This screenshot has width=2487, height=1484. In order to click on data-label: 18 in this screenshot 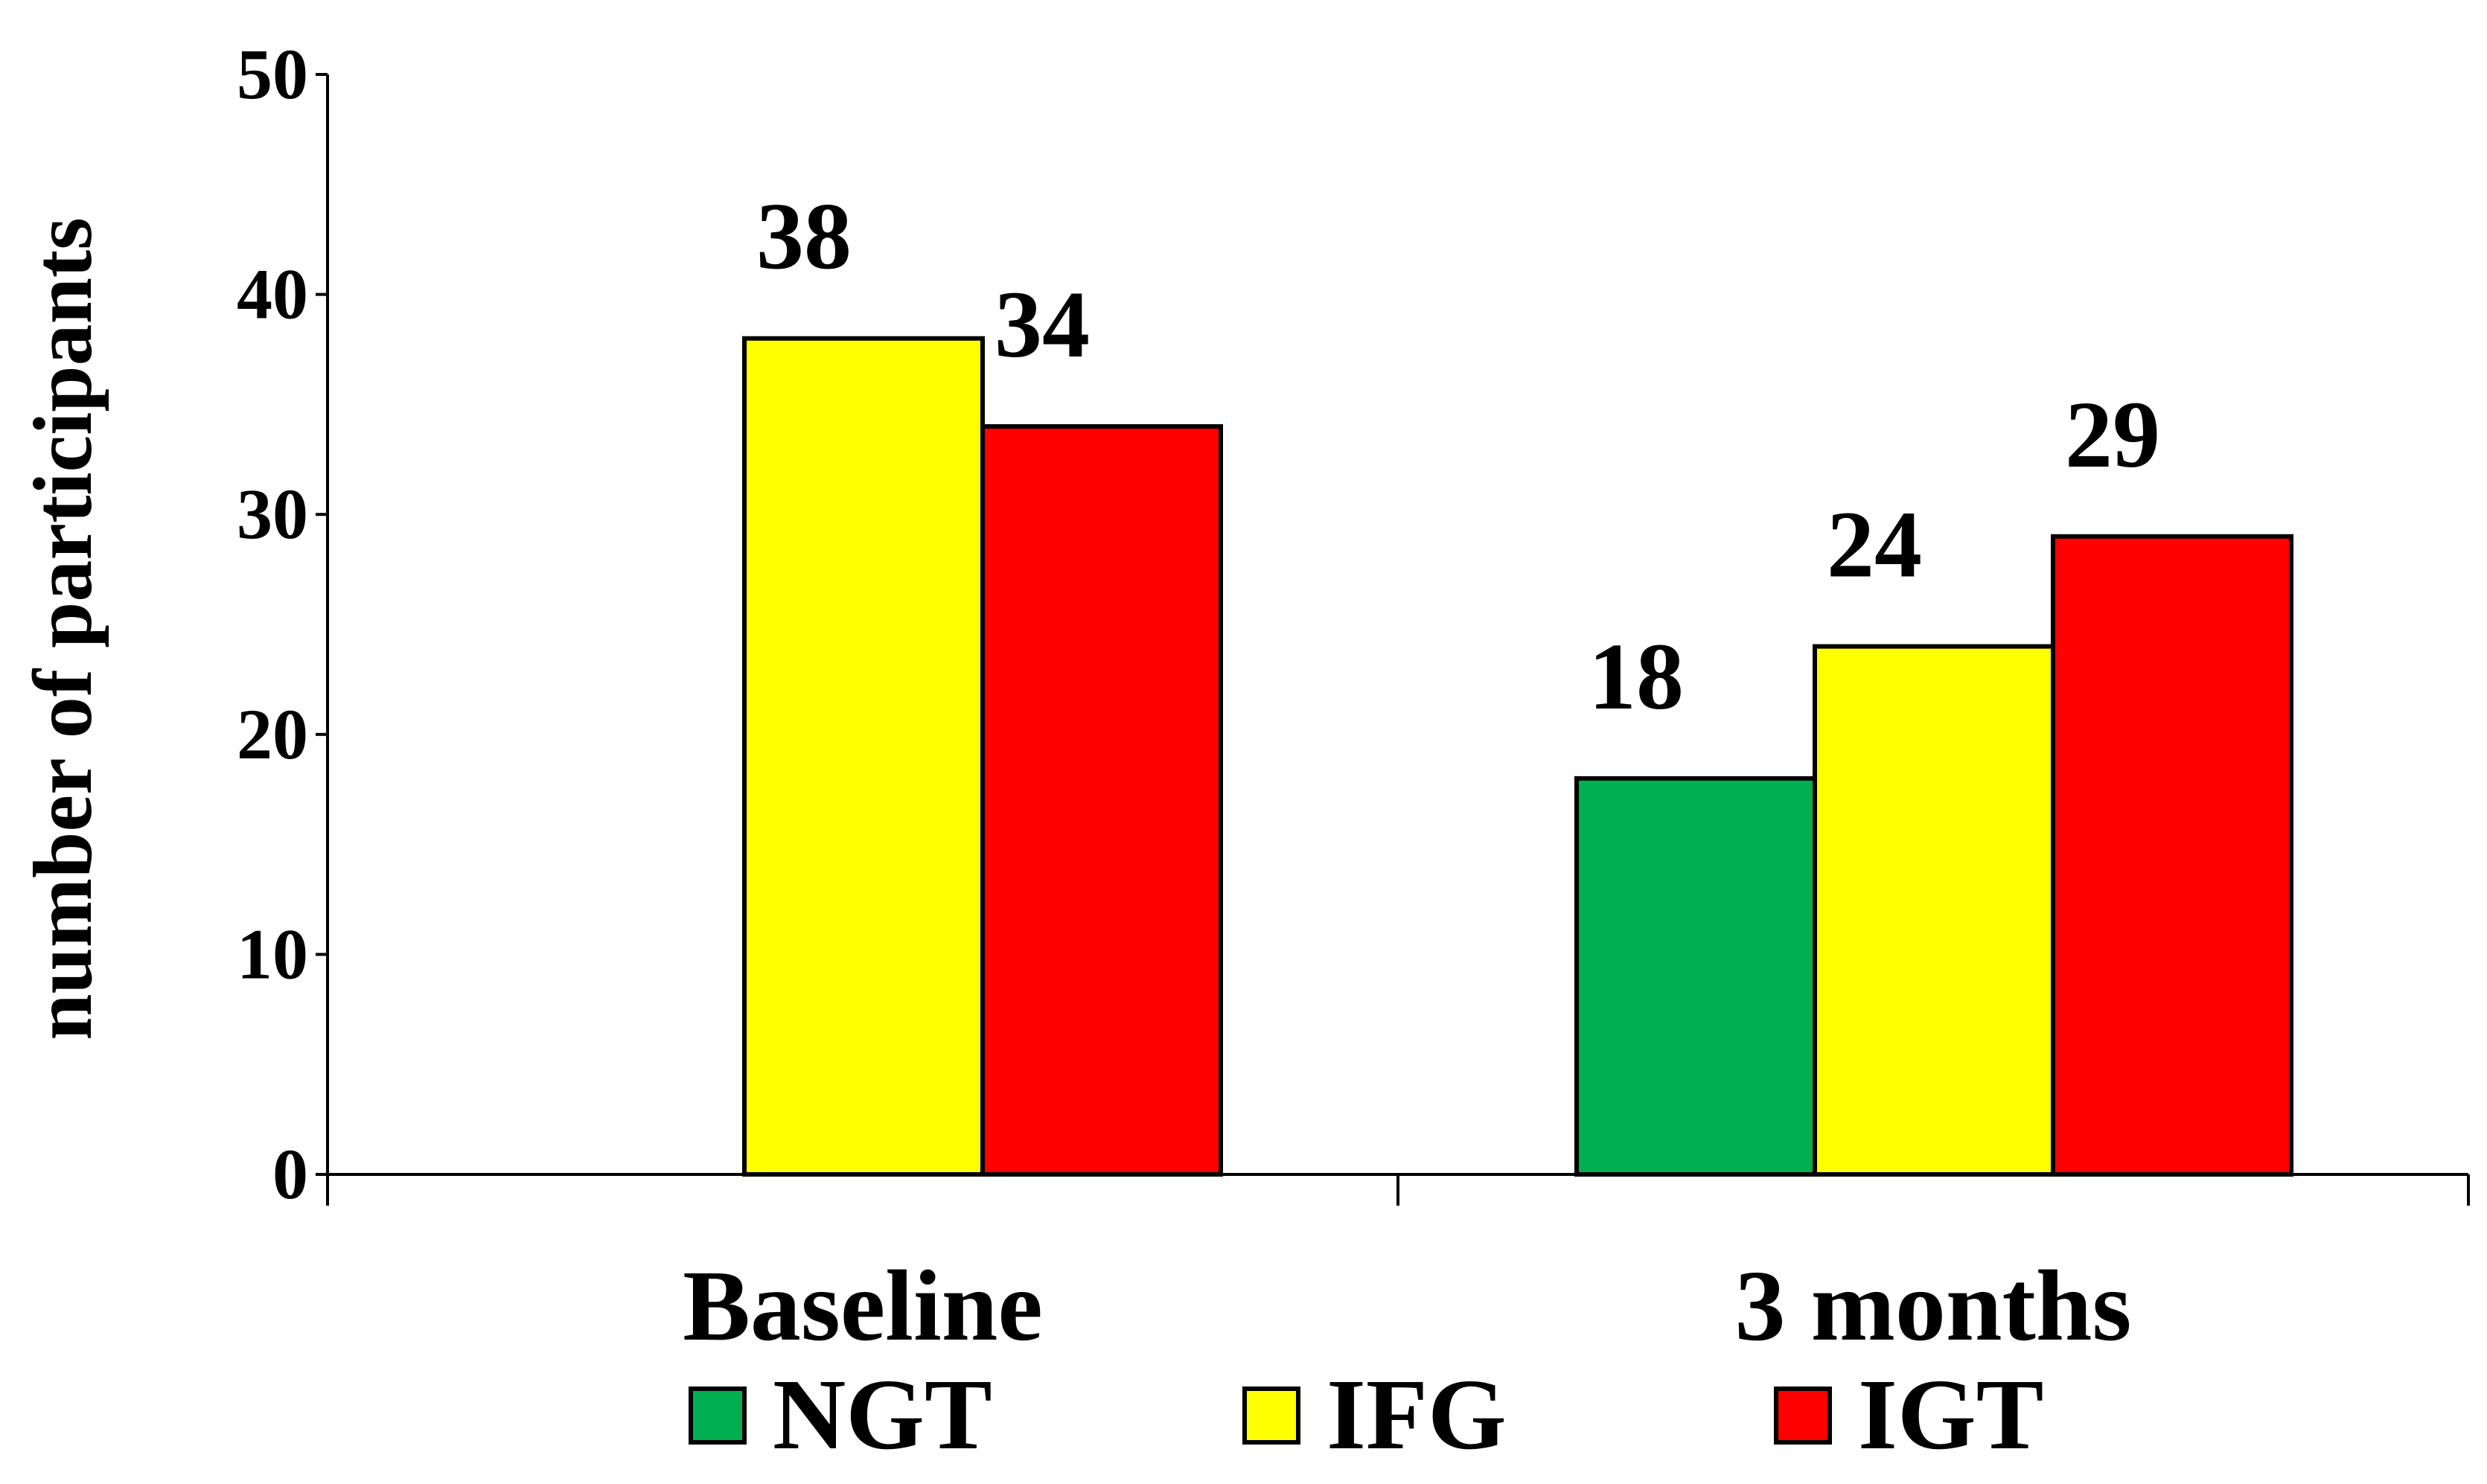, I will do `click(1636, 676)`.